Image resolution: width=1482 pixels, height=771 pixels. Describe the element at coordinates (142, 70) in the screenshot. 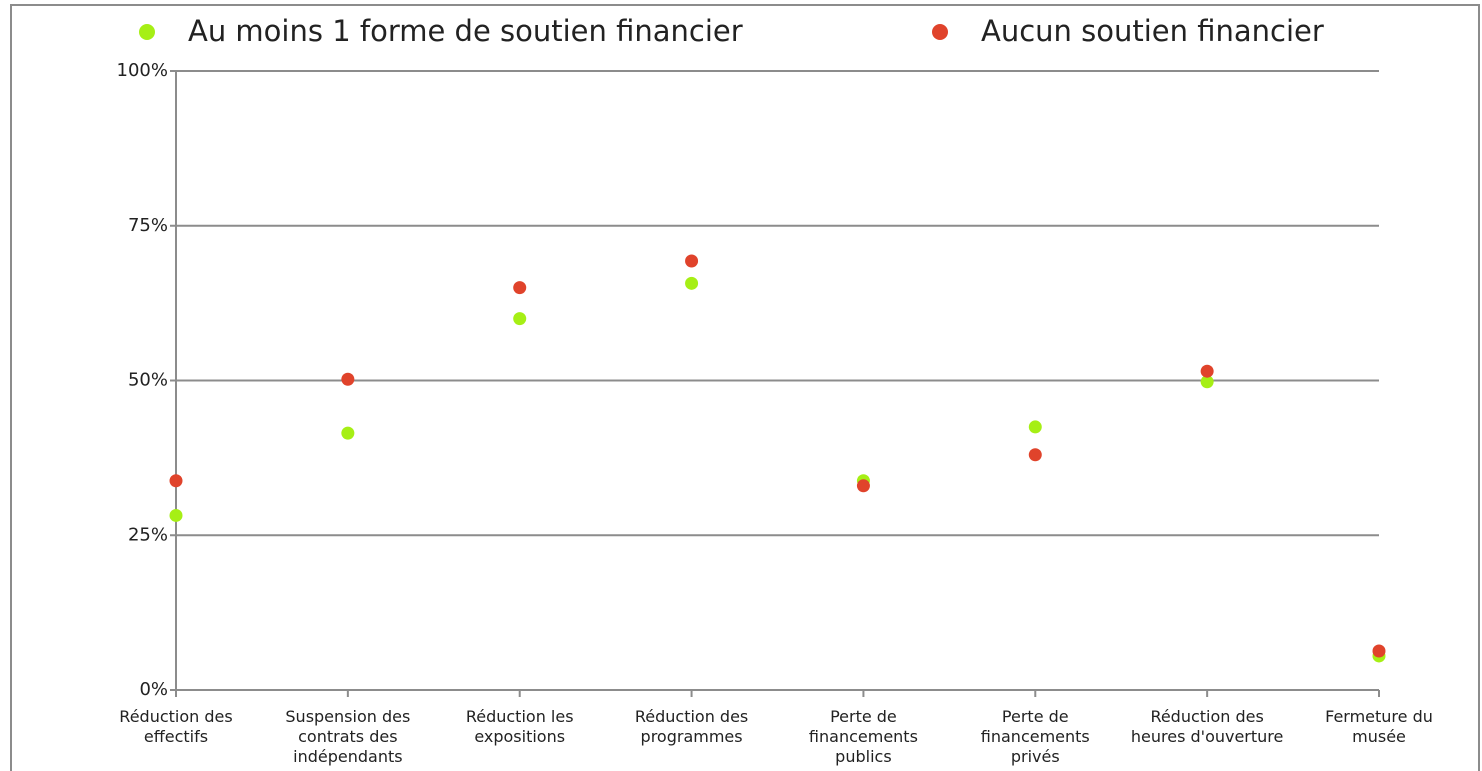

I see `y-tick-label: 100%` at that location.